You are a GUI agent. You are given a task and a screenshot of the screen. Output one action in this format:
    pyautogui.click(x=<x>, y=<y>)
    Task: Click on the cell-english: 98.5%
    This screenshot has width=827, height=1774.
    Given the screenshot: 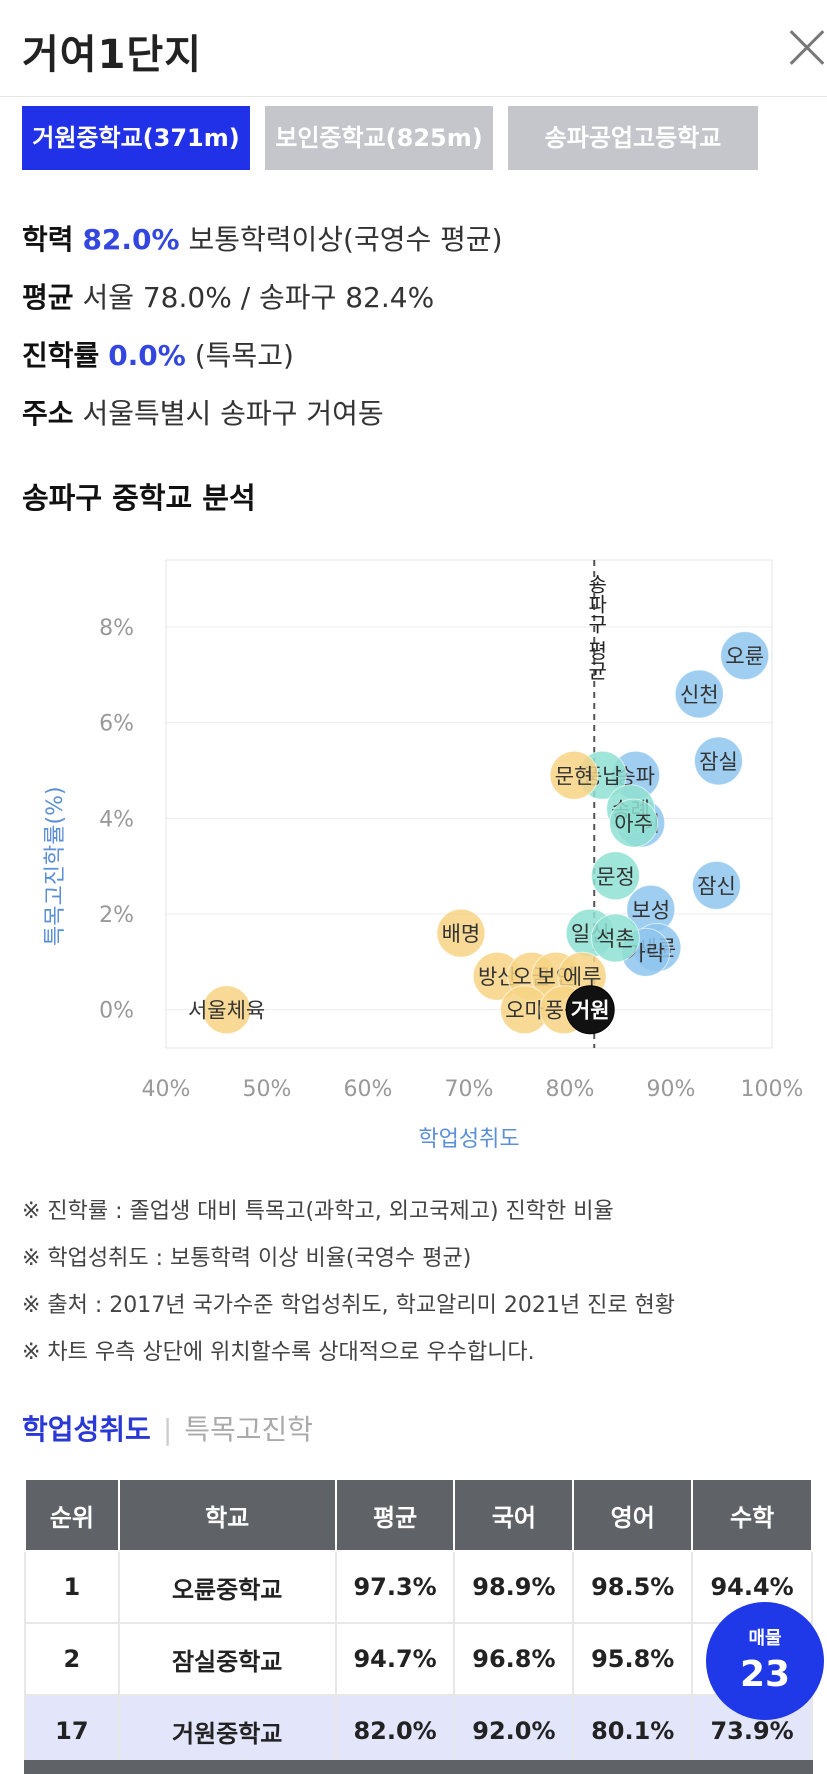 What is the action you would take?
    pyautogui.click(x=633, y=1587)
    